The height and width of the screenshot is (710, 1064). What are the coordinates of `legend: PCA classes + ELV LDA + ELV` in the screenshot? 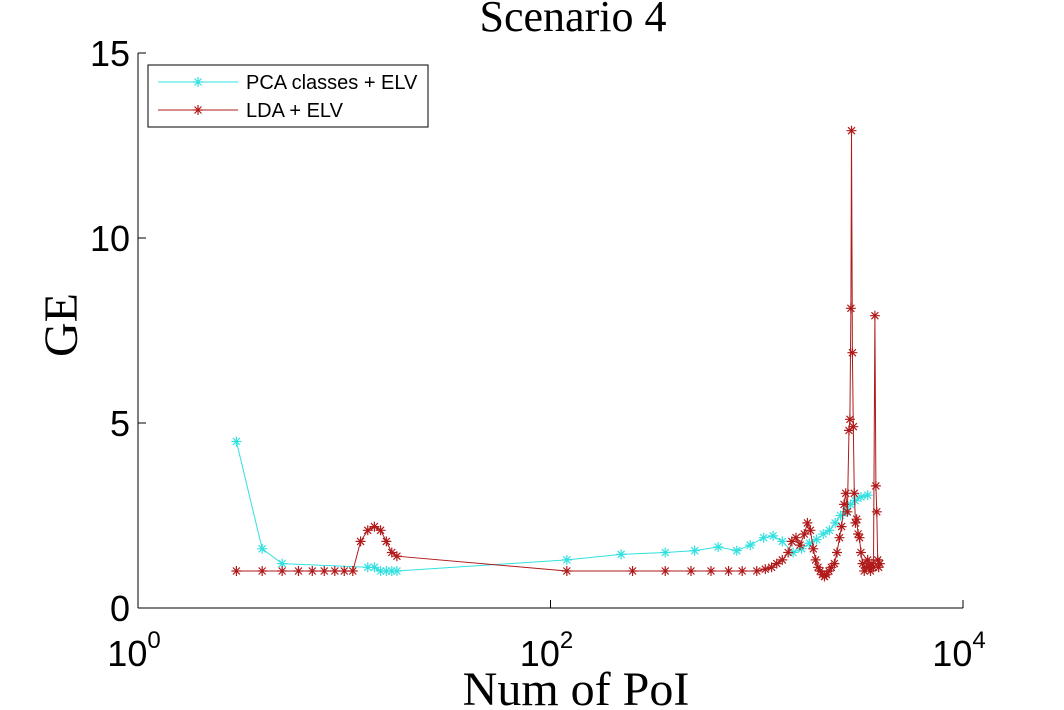 It's located at (288, 96).